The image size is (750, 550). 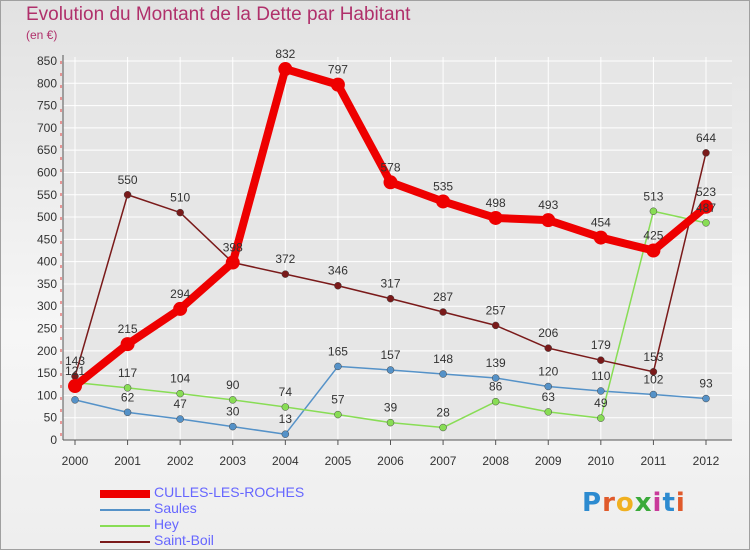 What do you see at coordinates (75, 461) in the screenshot?
I see `x-tick-label: 2000` at bounding box center [75, 461].